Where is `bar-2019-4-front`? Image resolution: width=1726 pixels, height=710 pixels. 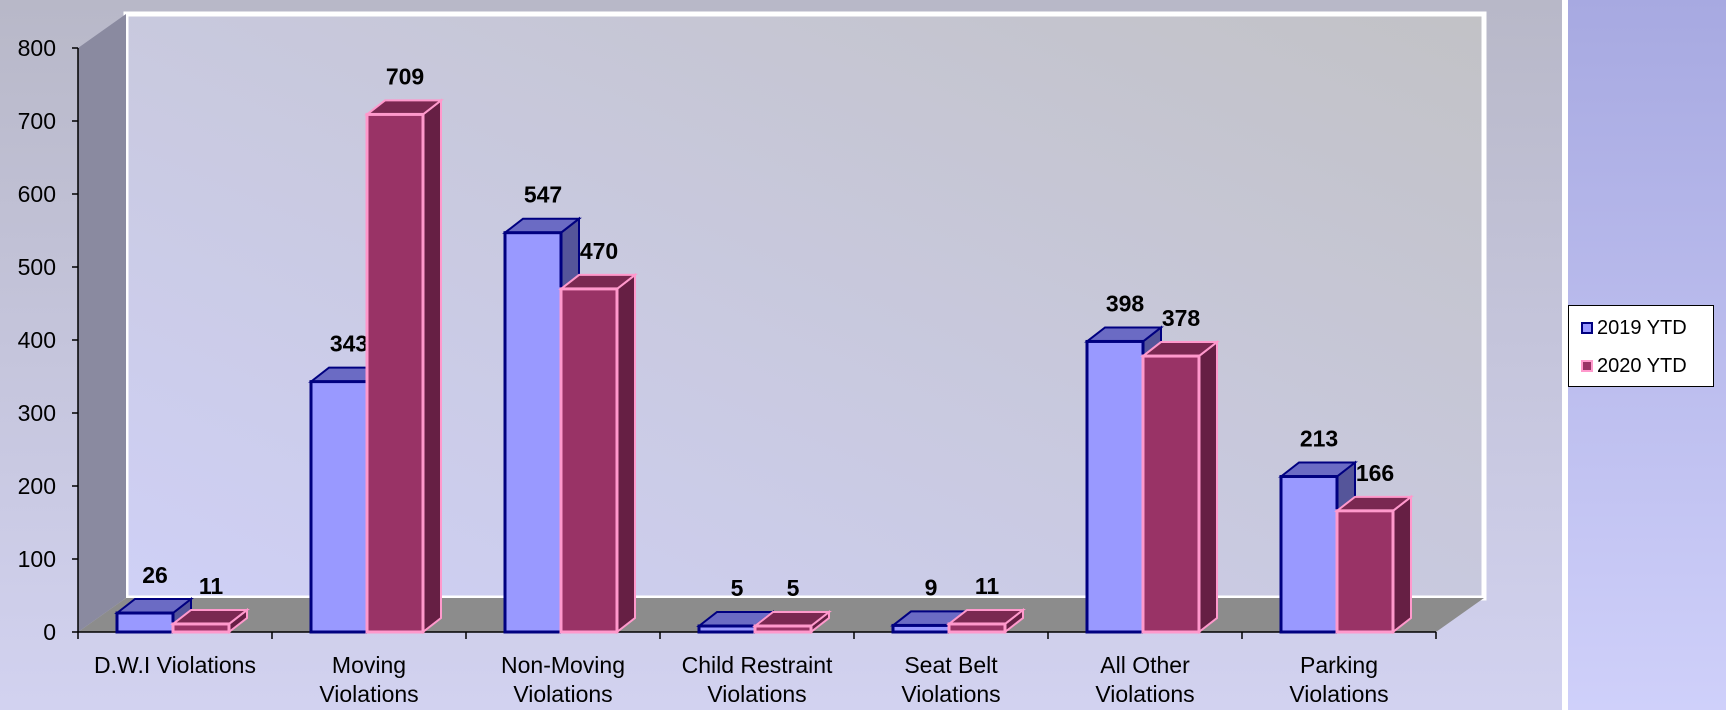
bar-2019-4-front is located at coordinates (921, 628).